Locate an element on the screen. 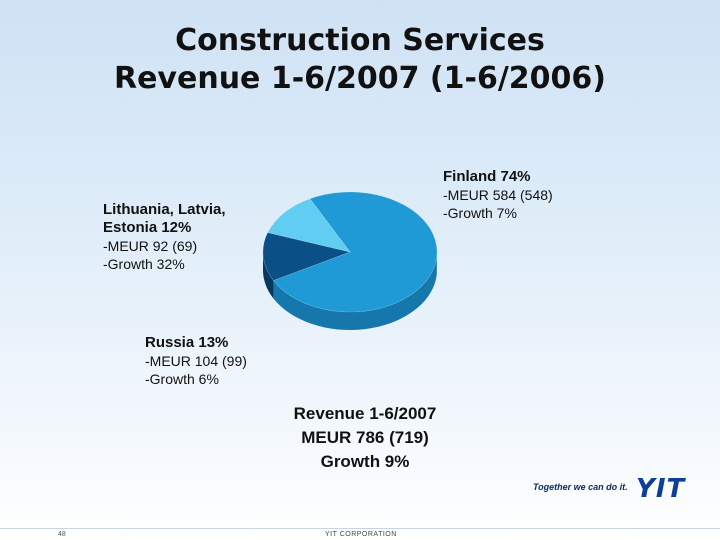 The image size is (720, 540). finland-label-growth: -Growth 7% is located at coordinates (480, 213).